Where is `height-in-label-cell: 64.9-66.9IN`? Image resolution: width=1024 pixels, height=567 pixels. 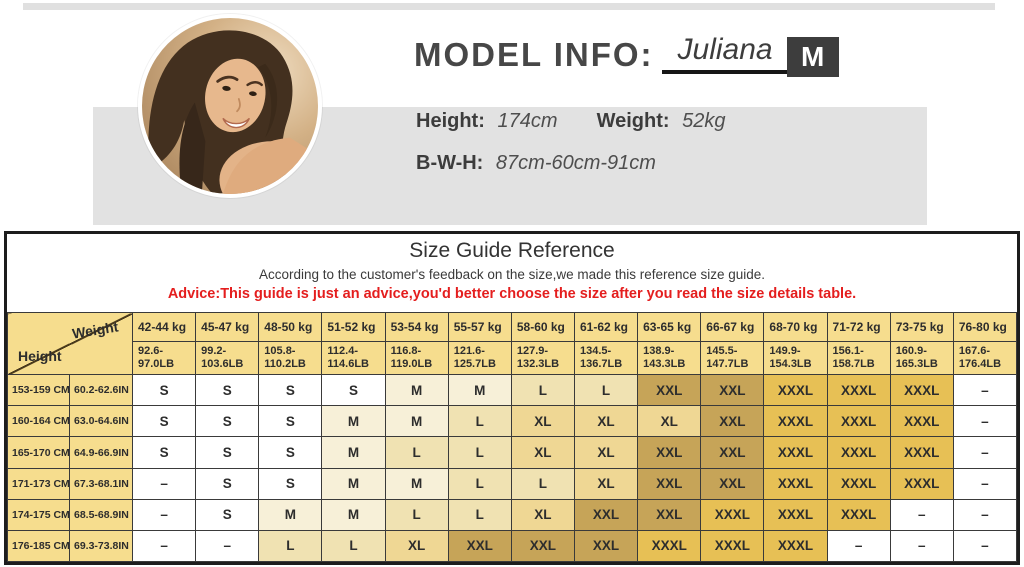 height-in-label-cell: 64.9-66.9IN is located at coordinates (101, 452).